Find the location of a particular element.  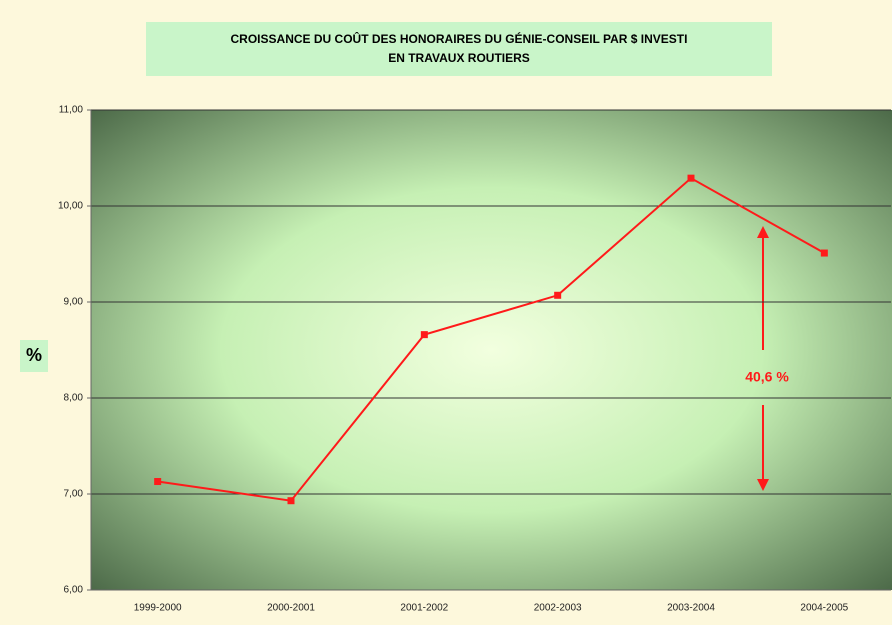

x-tick-label: 2002-2003 is located at coordinates (558, 608).